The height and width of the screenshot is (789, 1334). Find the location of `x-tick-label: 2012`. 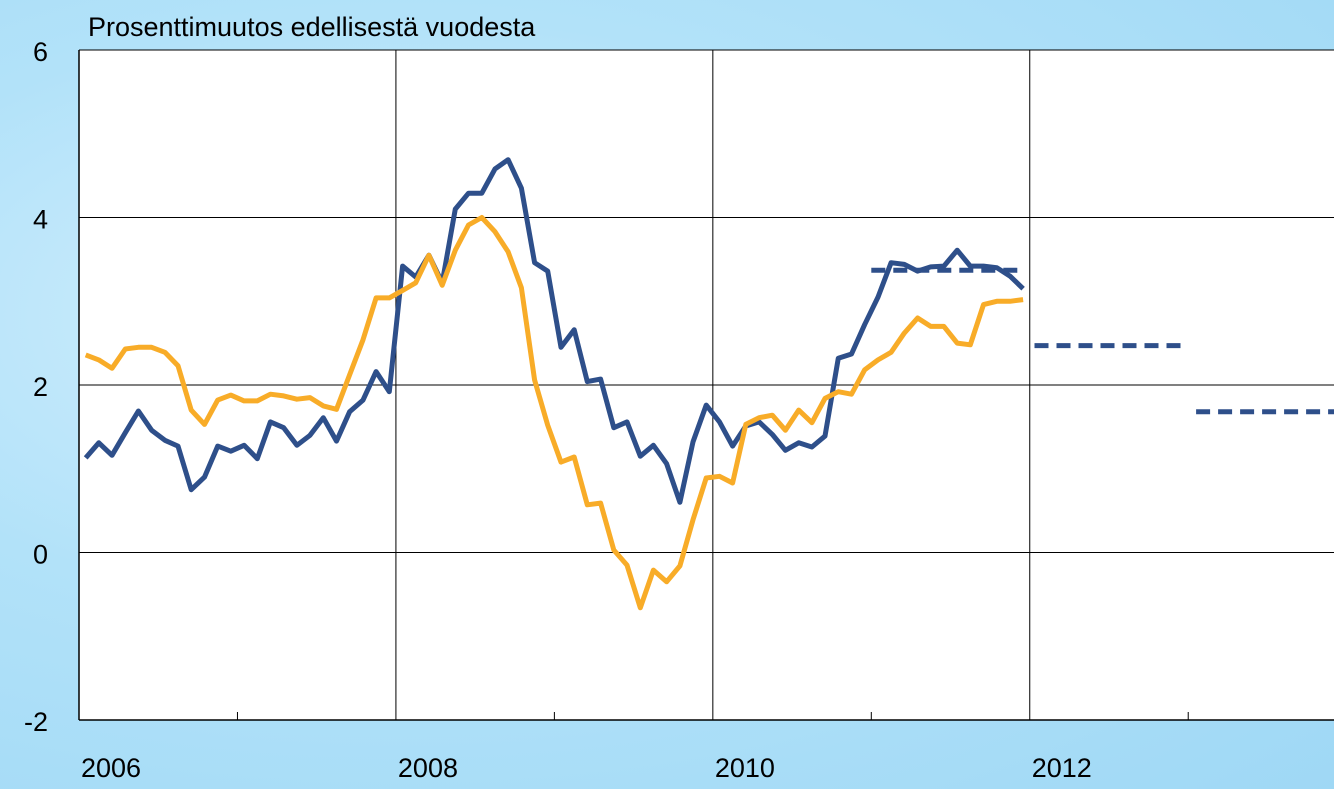

x-tick-label: 2012 is located at coordinates (1062, 768).